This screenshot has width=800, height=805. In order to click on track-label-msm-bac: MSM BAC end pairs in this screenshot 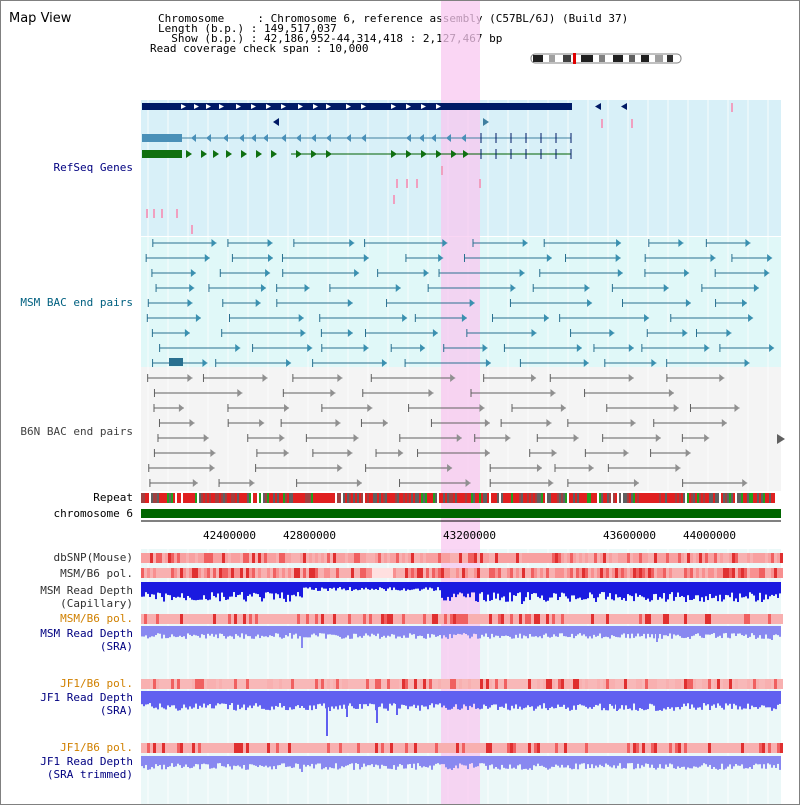, I will do `click(76, 302)`.